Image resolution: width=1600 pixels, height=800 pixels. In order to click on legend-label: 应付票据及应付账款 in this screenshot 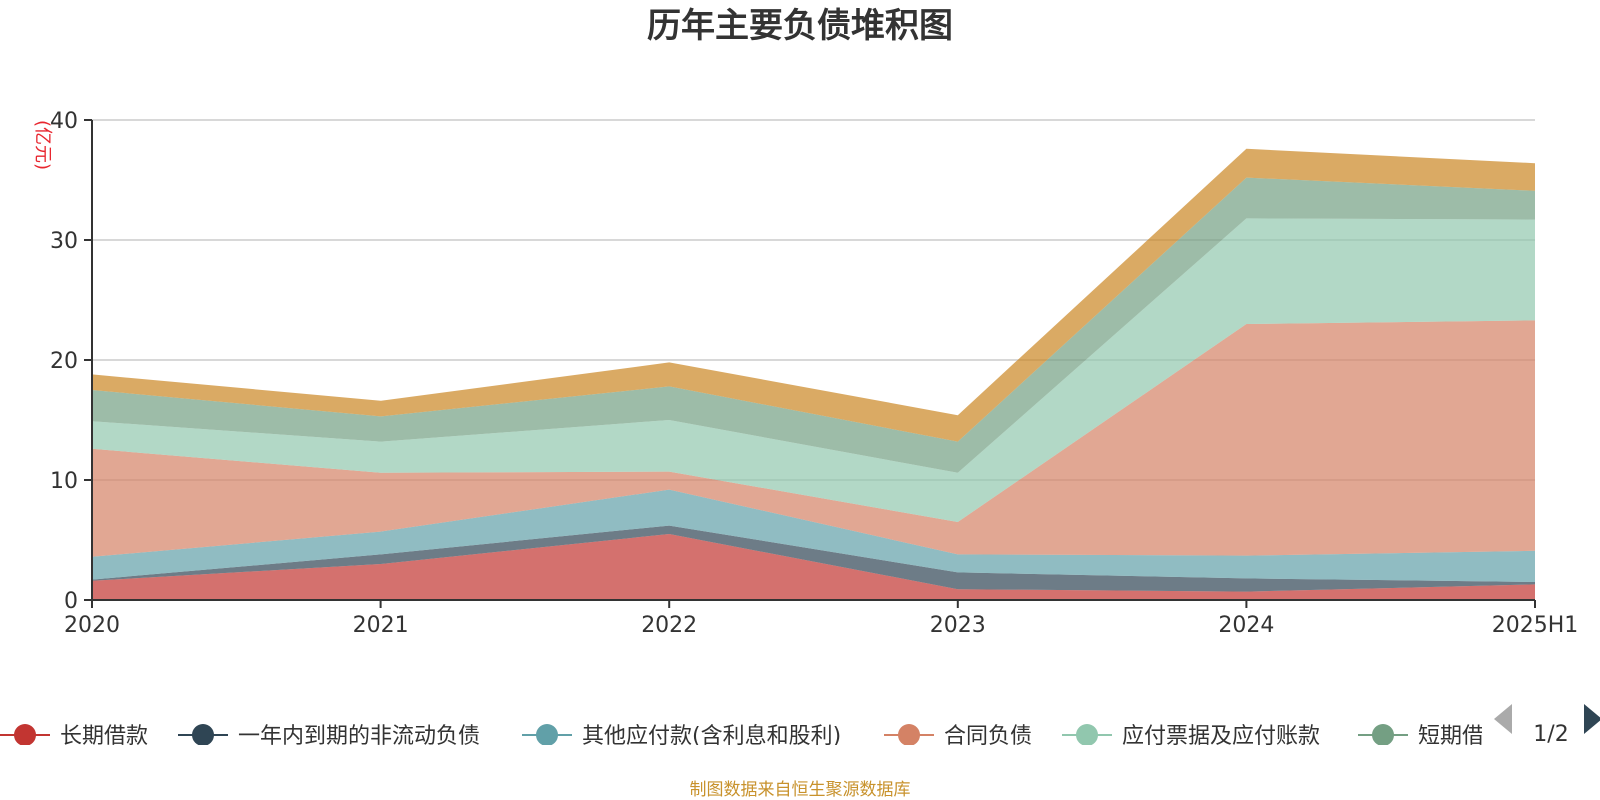, I will do `click(1221, 736)`.